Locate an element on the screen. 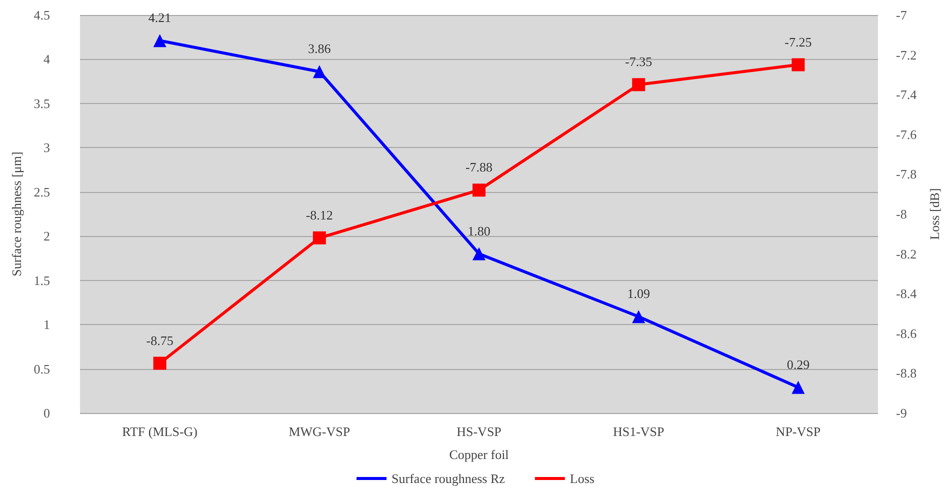 The width and height of the screenshot is (951, 490). data-label: 1.80 is located at coordinates (479, 230).